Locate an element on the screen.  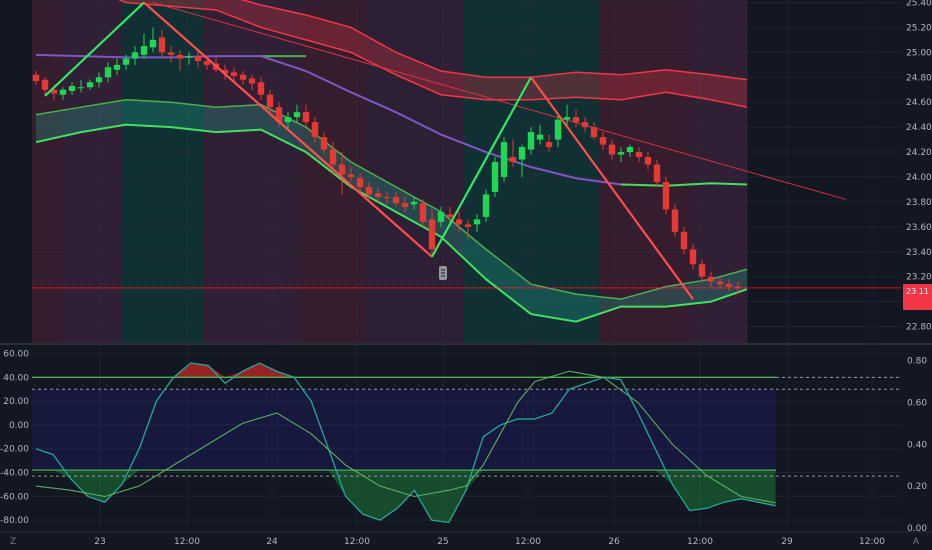
osc-oversold-fill is located at coordinates (406, 496).